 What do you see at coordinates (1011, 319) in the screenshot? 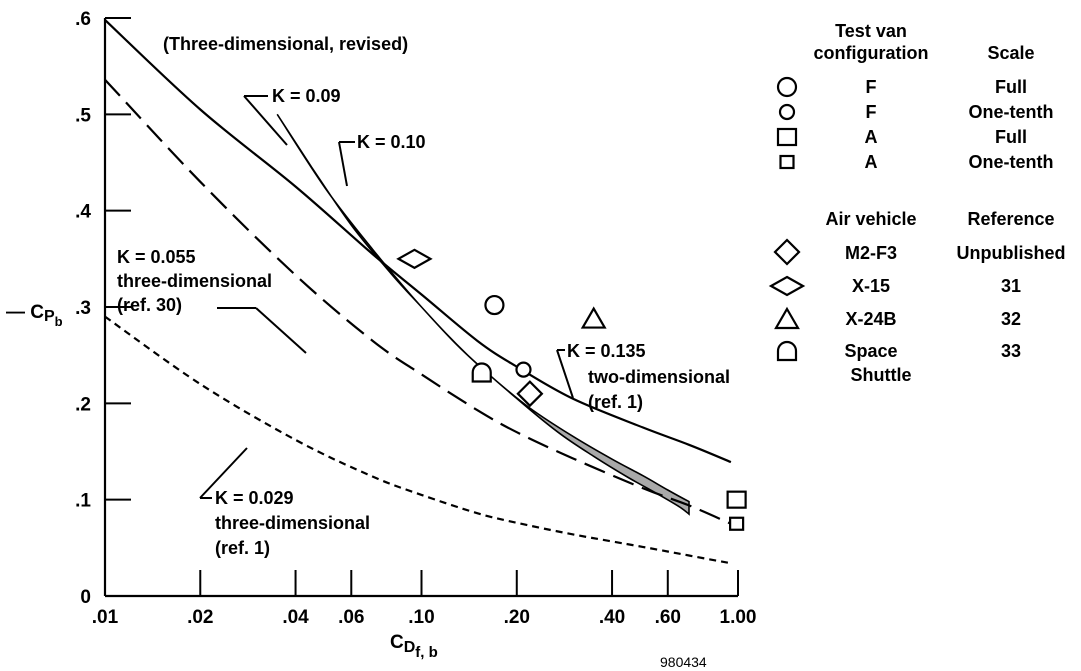
I see `legend-reference-3: 32` at bounding box center [1011, 319].